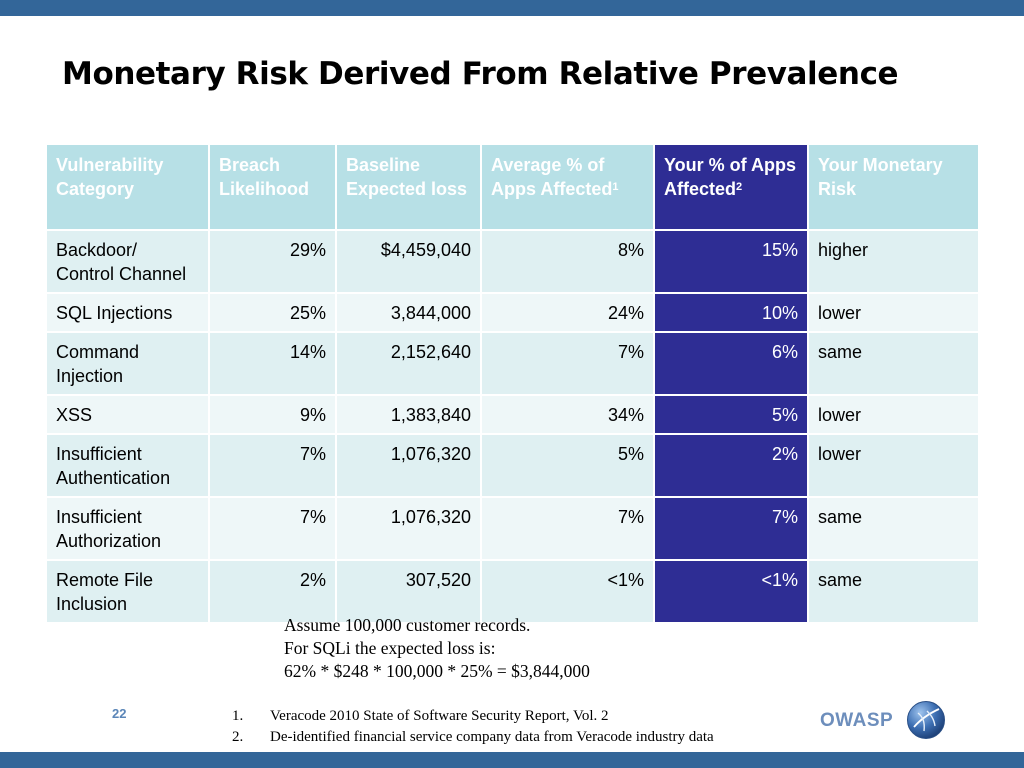 The width and height of the screenshot is (1024, 768). I want to click on cell-your-apps-affected: 6%, so click(731, 363).